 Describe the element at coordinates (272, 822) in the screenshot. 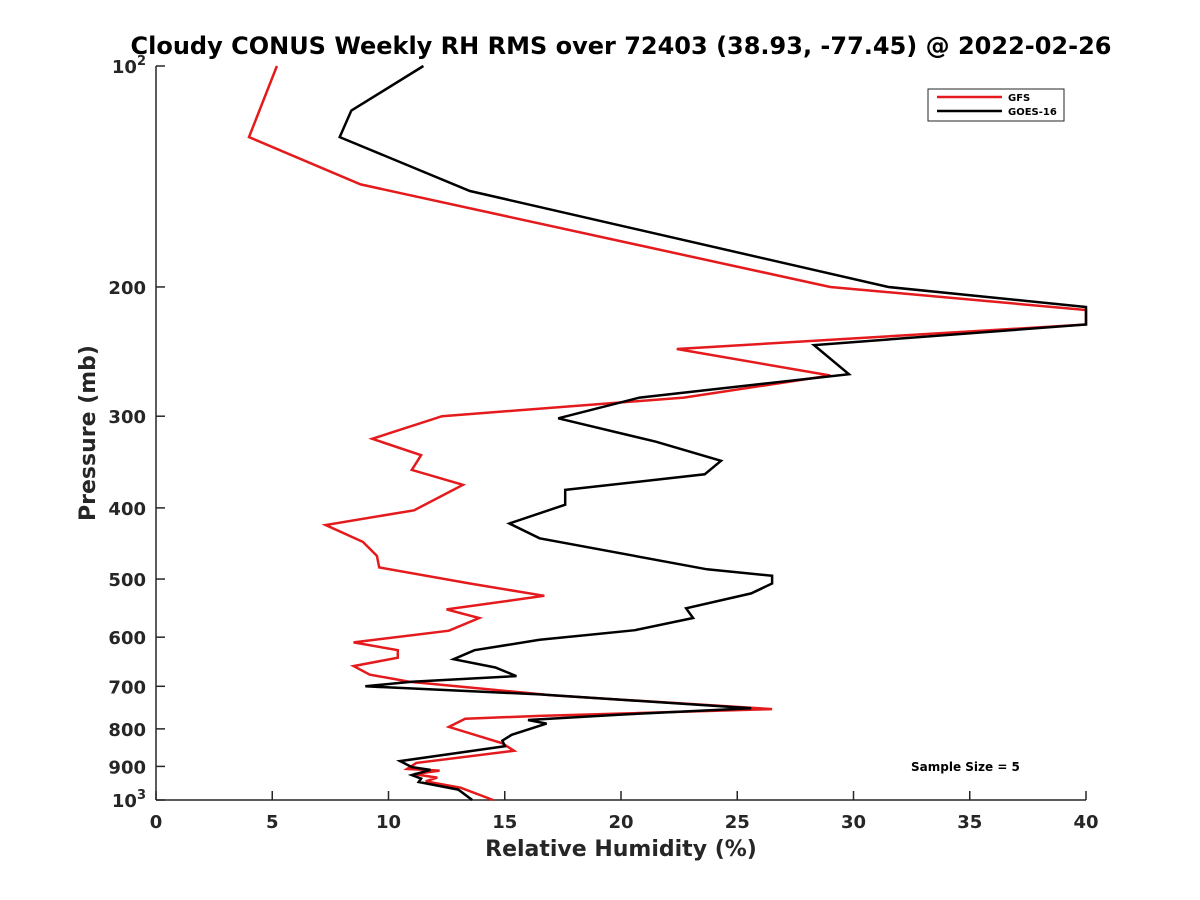

I see `x-tick-label: 5` at that location.